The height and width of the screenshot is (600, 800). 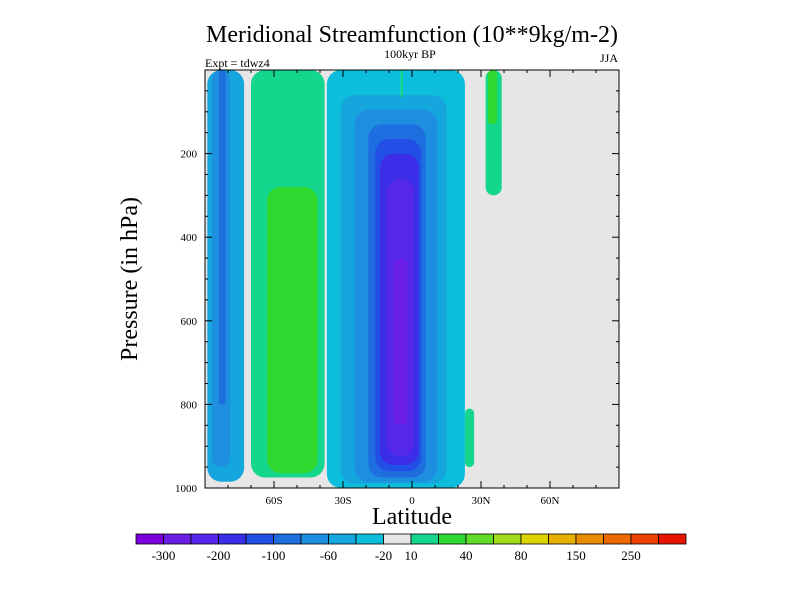 I want to click on contour-region-northern-lower-filament, so click(x=469, y=438).